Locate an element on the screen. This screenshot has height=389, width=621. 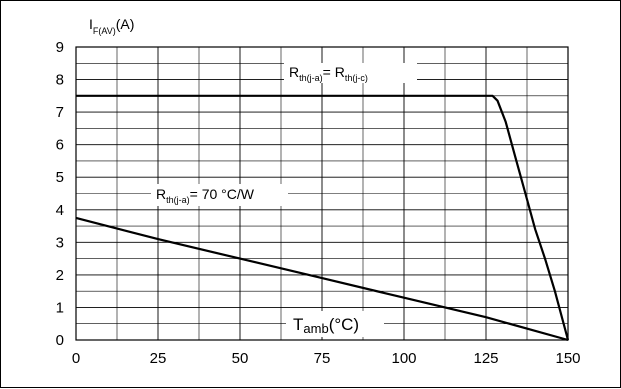
series-2-label: Rth(j-a)= 70 °C/W is located at coordinates (205, 195).